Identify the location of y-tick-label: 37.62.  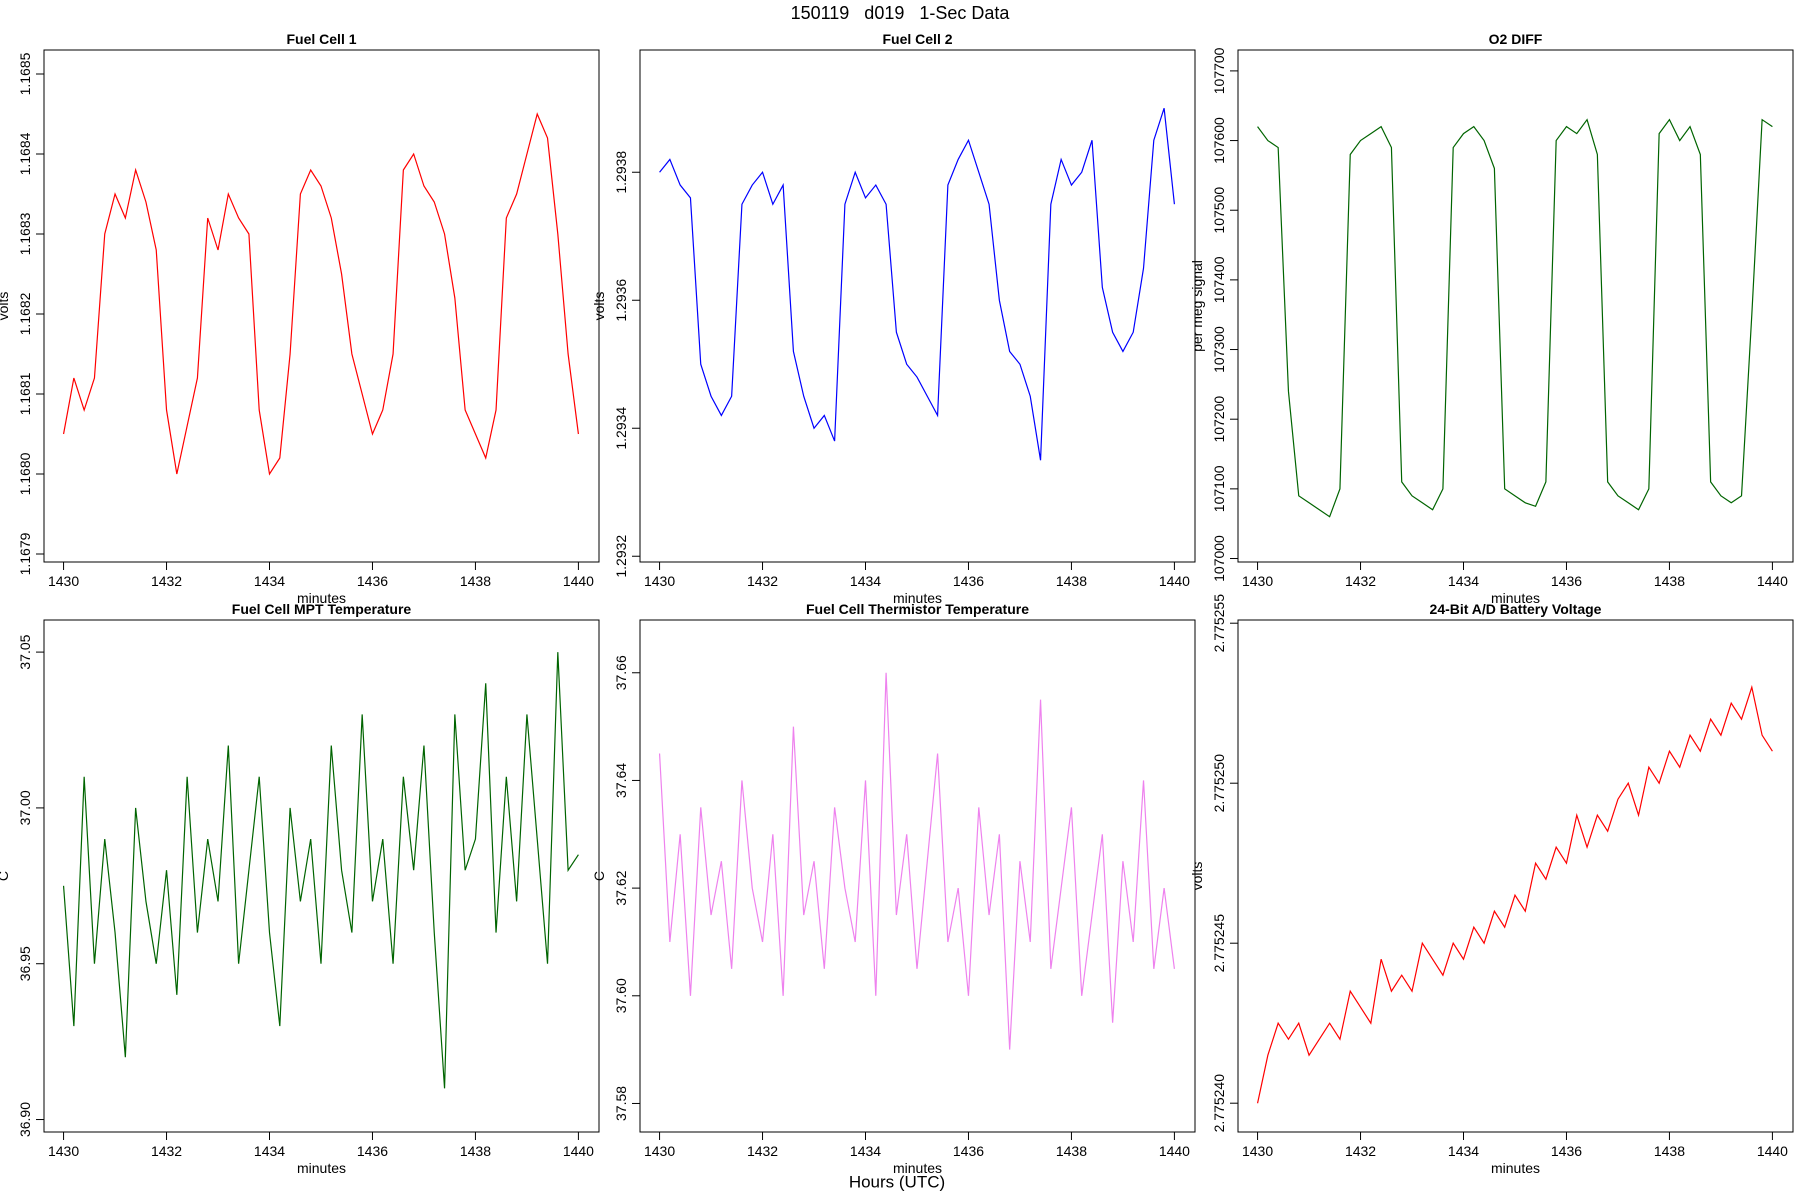
(621, 887).